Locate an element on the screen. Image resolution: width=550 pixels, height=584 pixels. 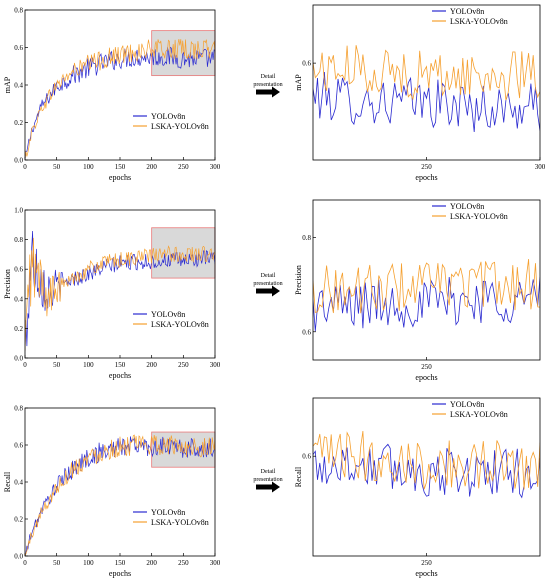
y-tick-label: 1.0 is located at coordinates (18, 211).